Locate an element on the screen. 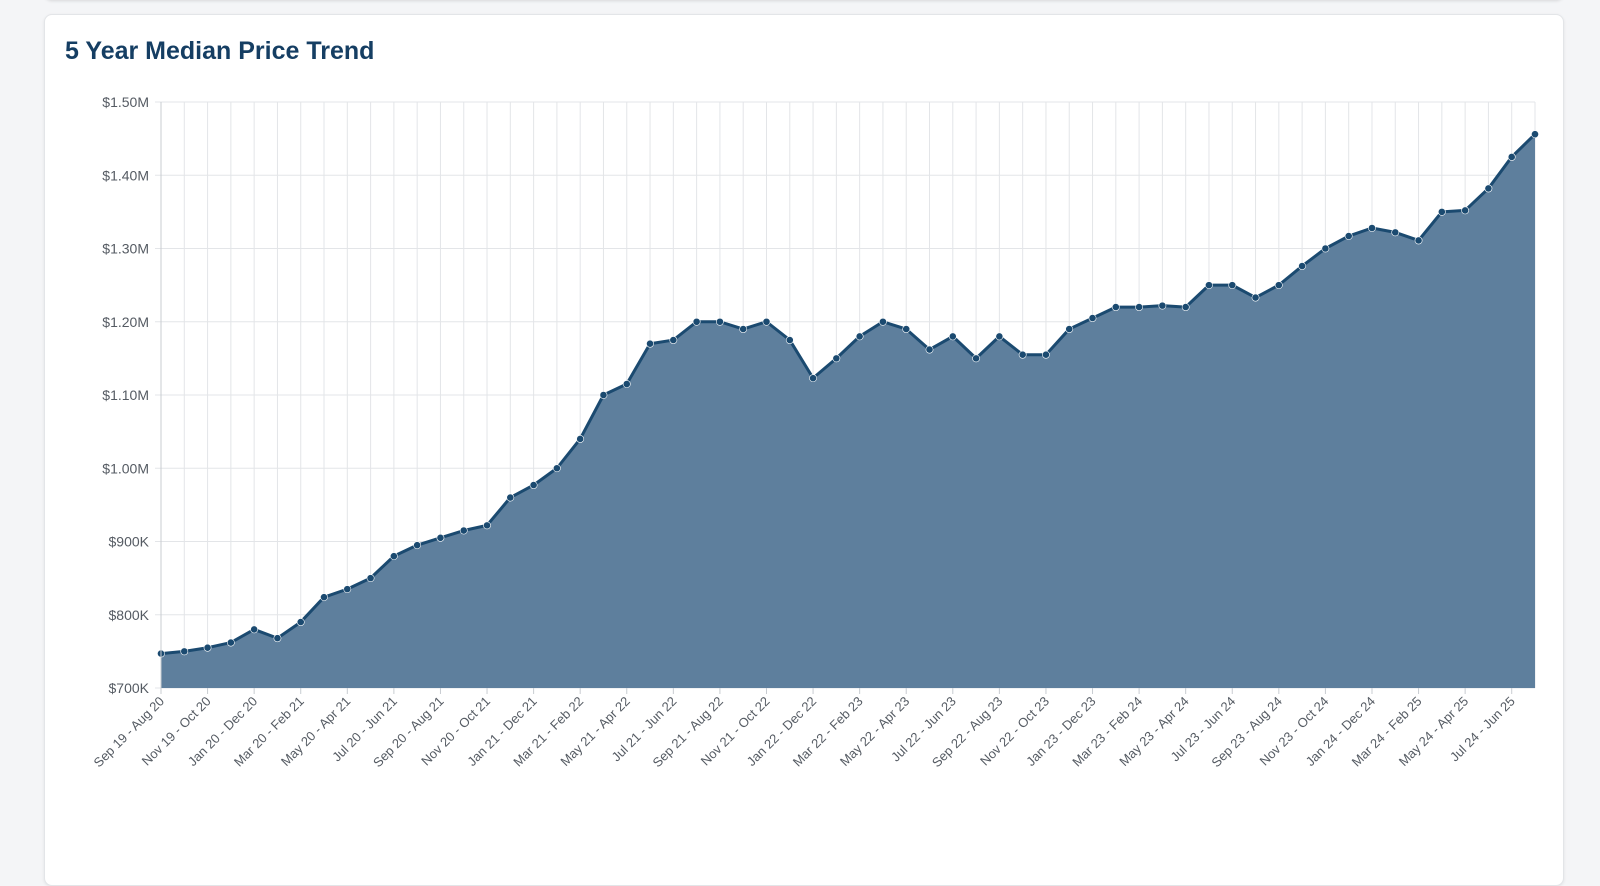 This screenshot has height=886, width=1600. y-tick-label: $1.10M is located at coordinates (125, 395).